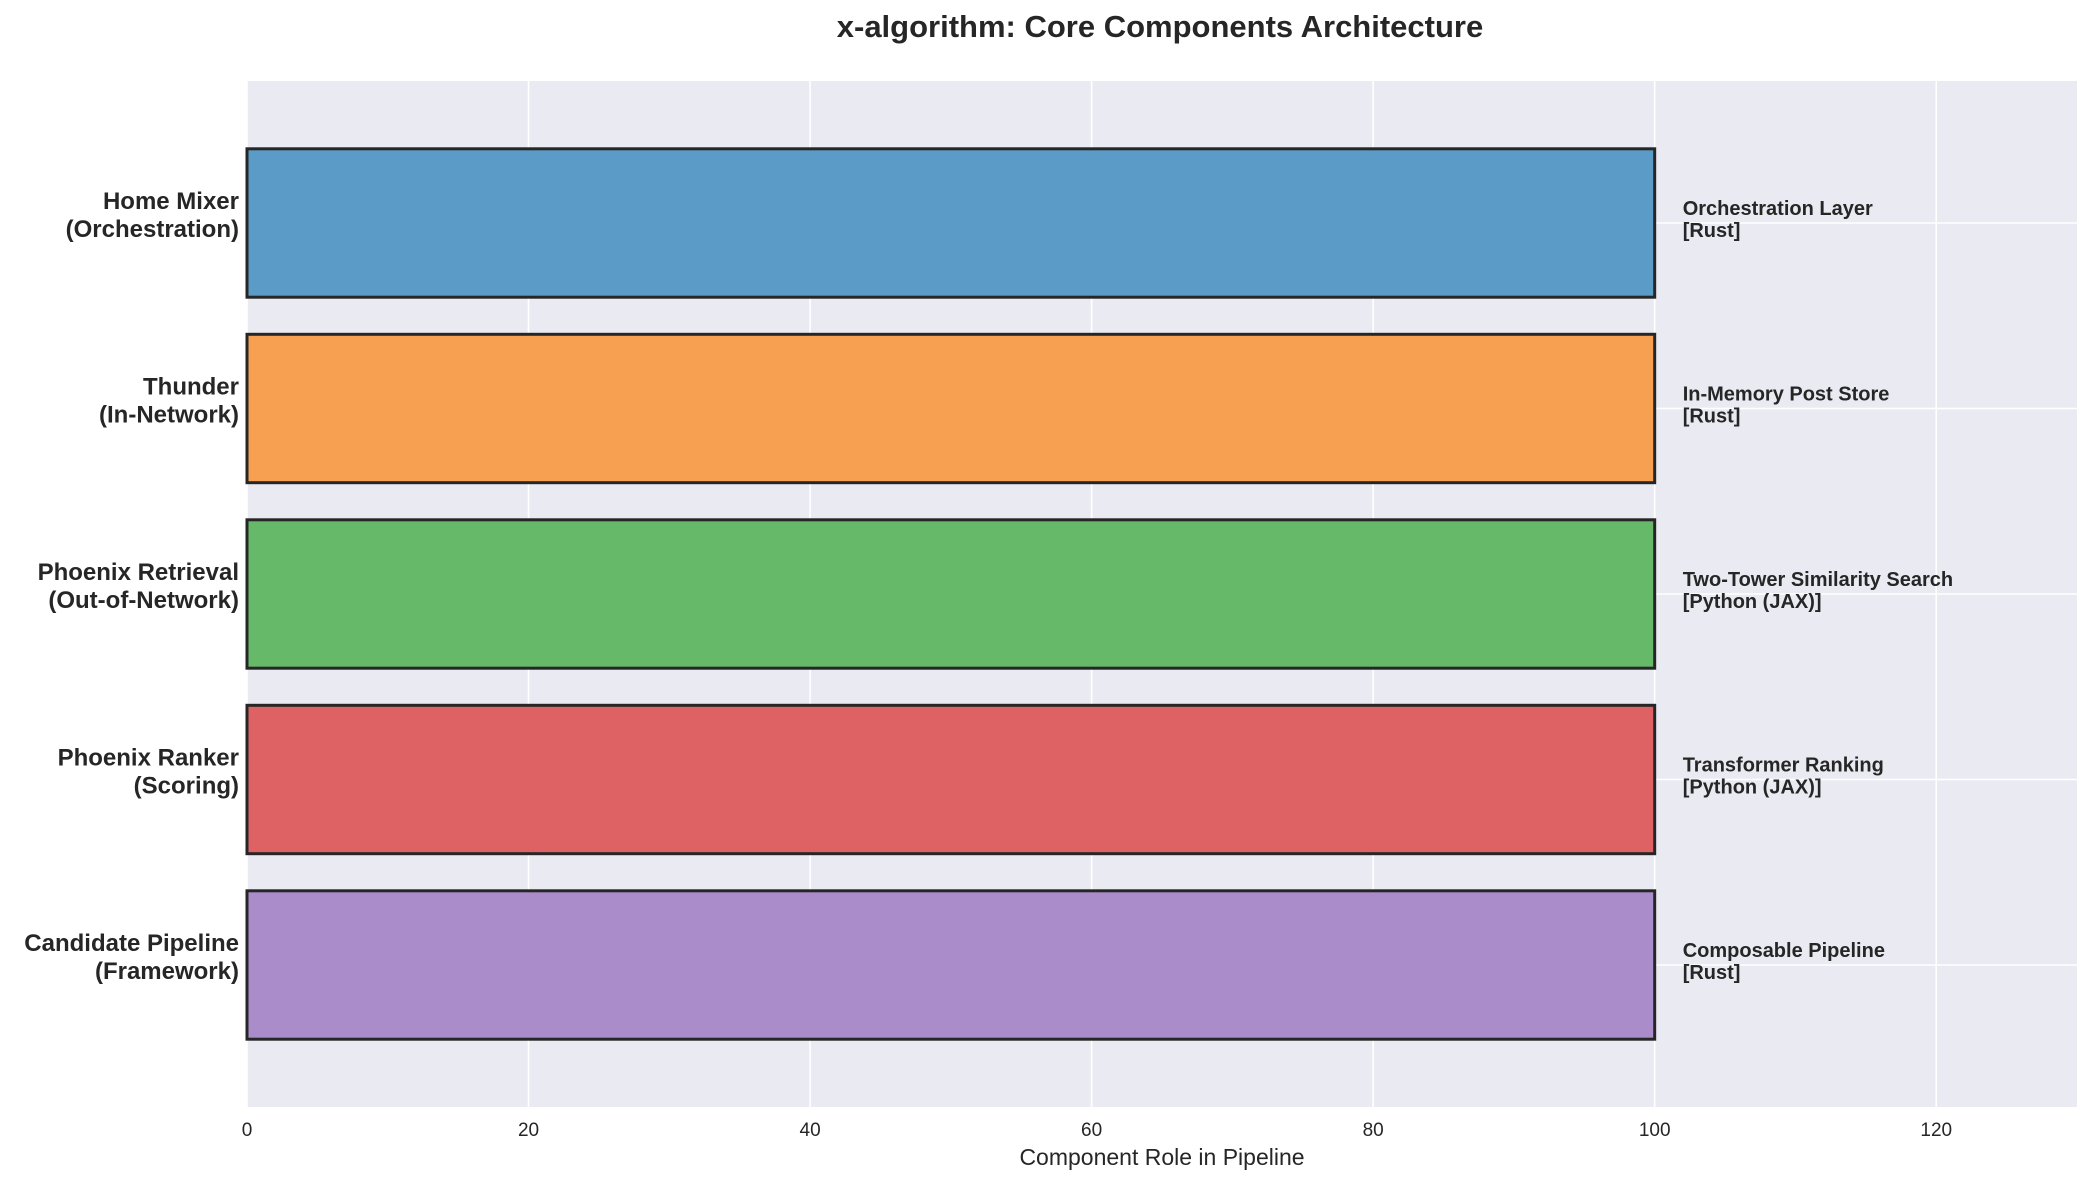 Image resolution: width=2081 pixels, height=1185 pixels. What do you see at coordinates (143, 600) in the screenshot?
I see `category-label-line: (Out-of-Network)` at bounding box center [143, 600].